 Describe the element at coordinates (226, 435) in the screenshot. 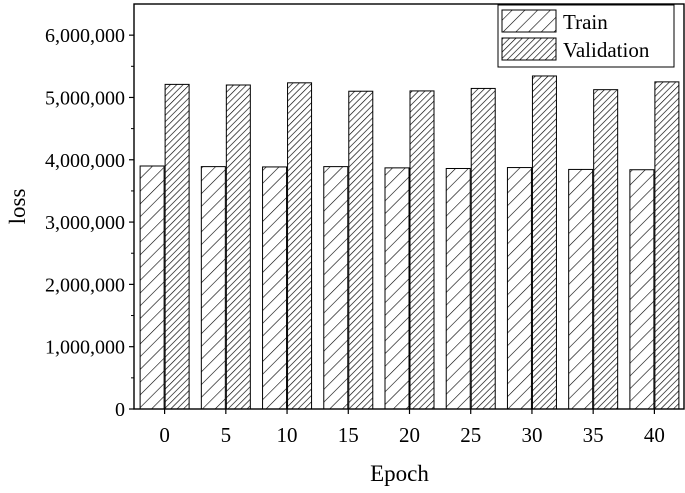

I see `x-tick-label: 5` at that location.